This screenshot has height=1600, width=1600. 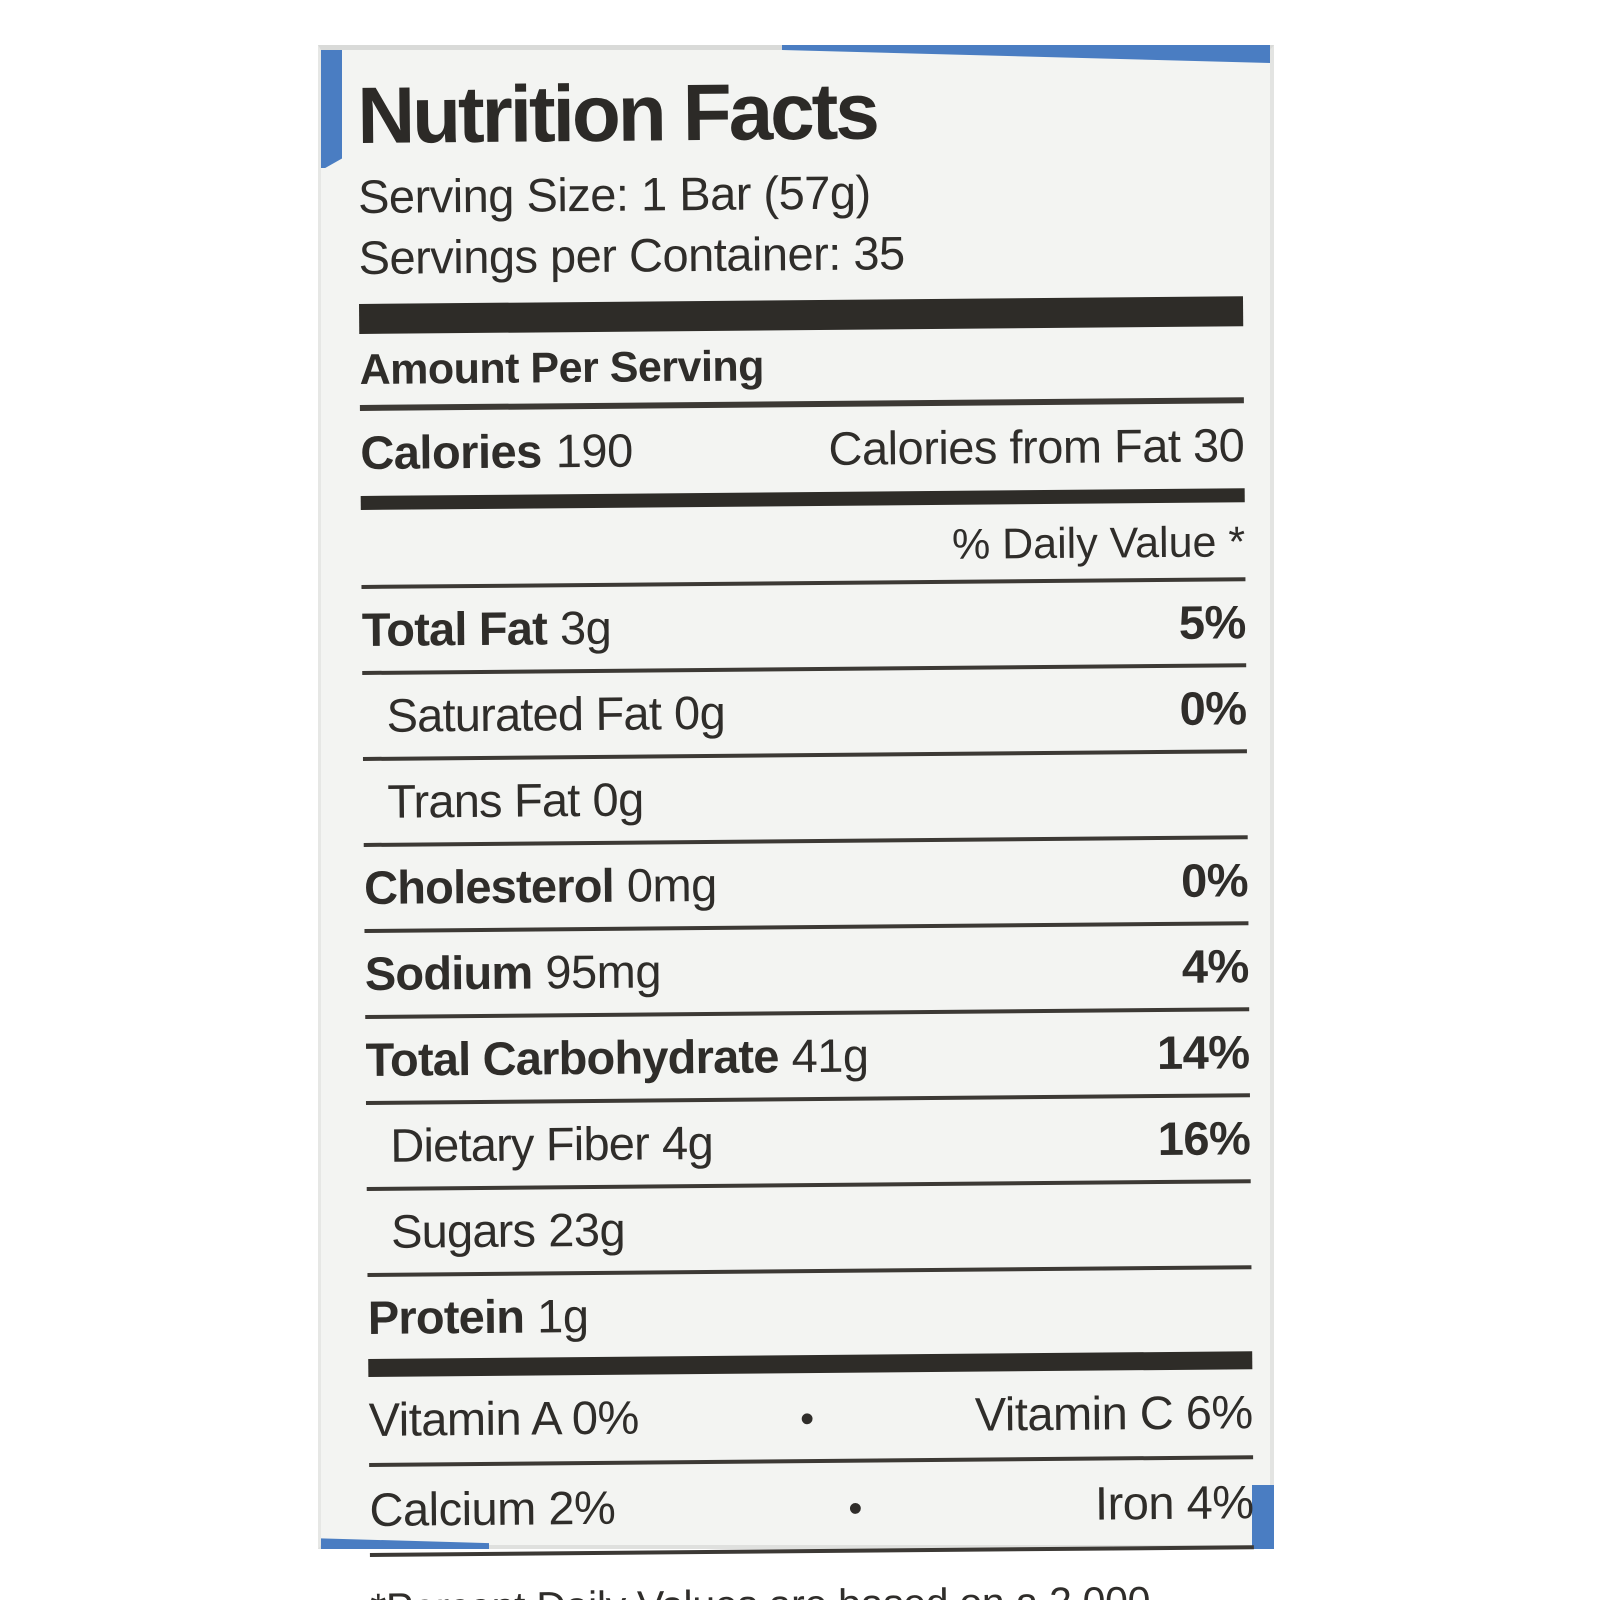 I want to click on nutrient-amount: 41g, so click(x=830, y=1055).